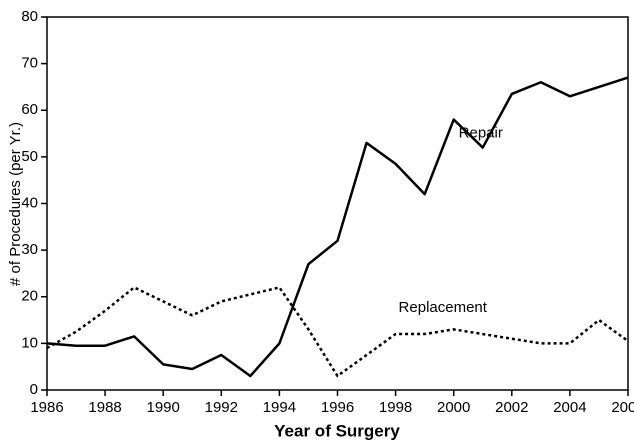  Describe the element at coordinates (29, 249) in the screenshot. I see `y-tick-label: 30` at that location.